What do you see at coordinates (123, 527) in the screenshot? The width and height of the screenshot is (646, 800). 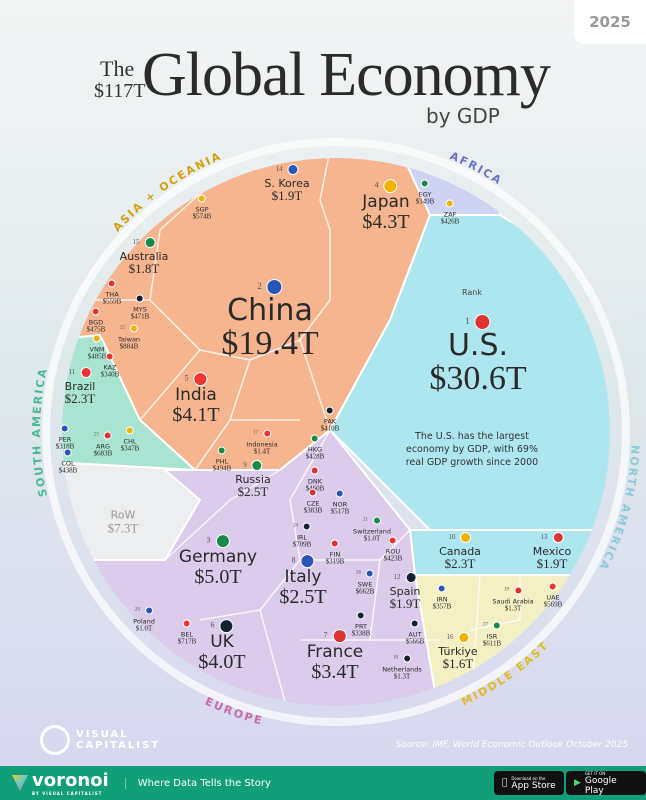 I see `gdp-value: $7.3T` at bounding box center [123, 527].